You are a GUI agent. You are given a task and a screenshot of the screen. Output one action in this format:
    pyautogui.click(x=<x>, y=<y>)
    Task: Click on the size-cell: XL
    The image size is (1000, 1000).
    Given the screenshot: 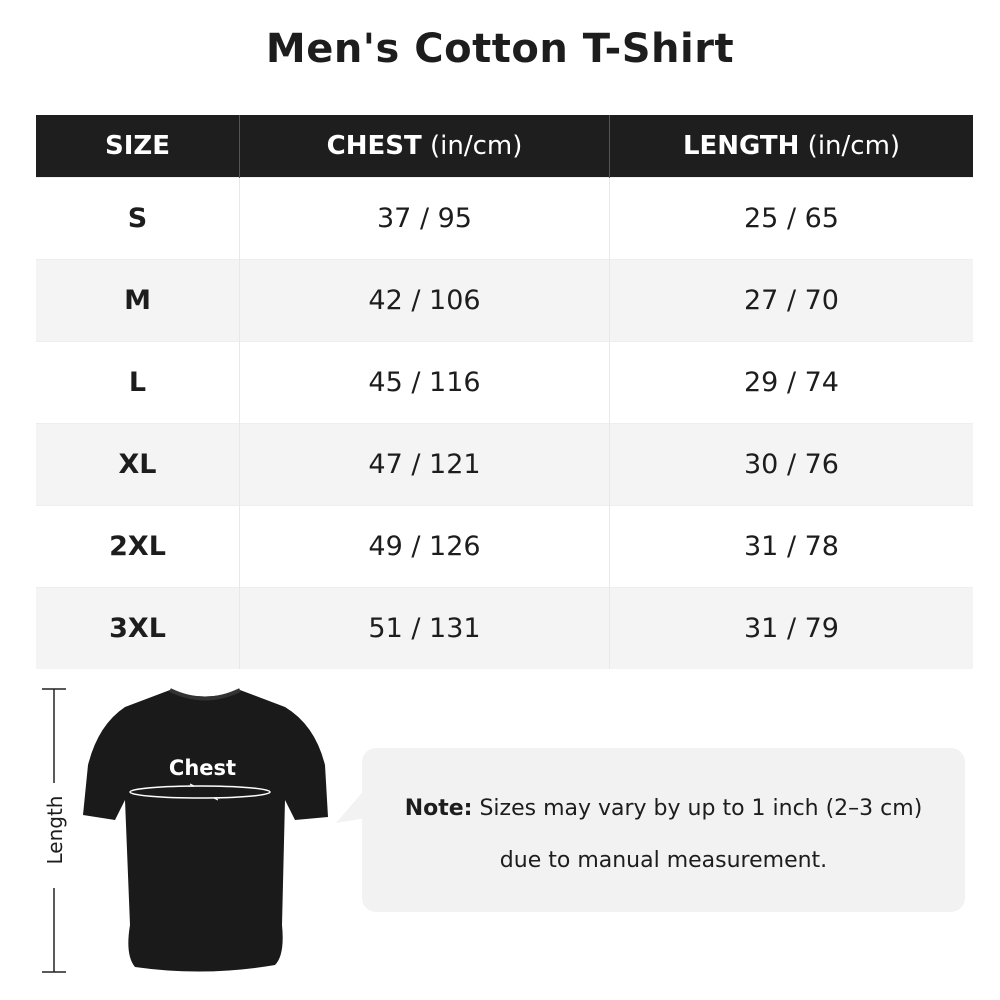 What is the action you would take?
    pyautogui.click(x=138, y=464)
    